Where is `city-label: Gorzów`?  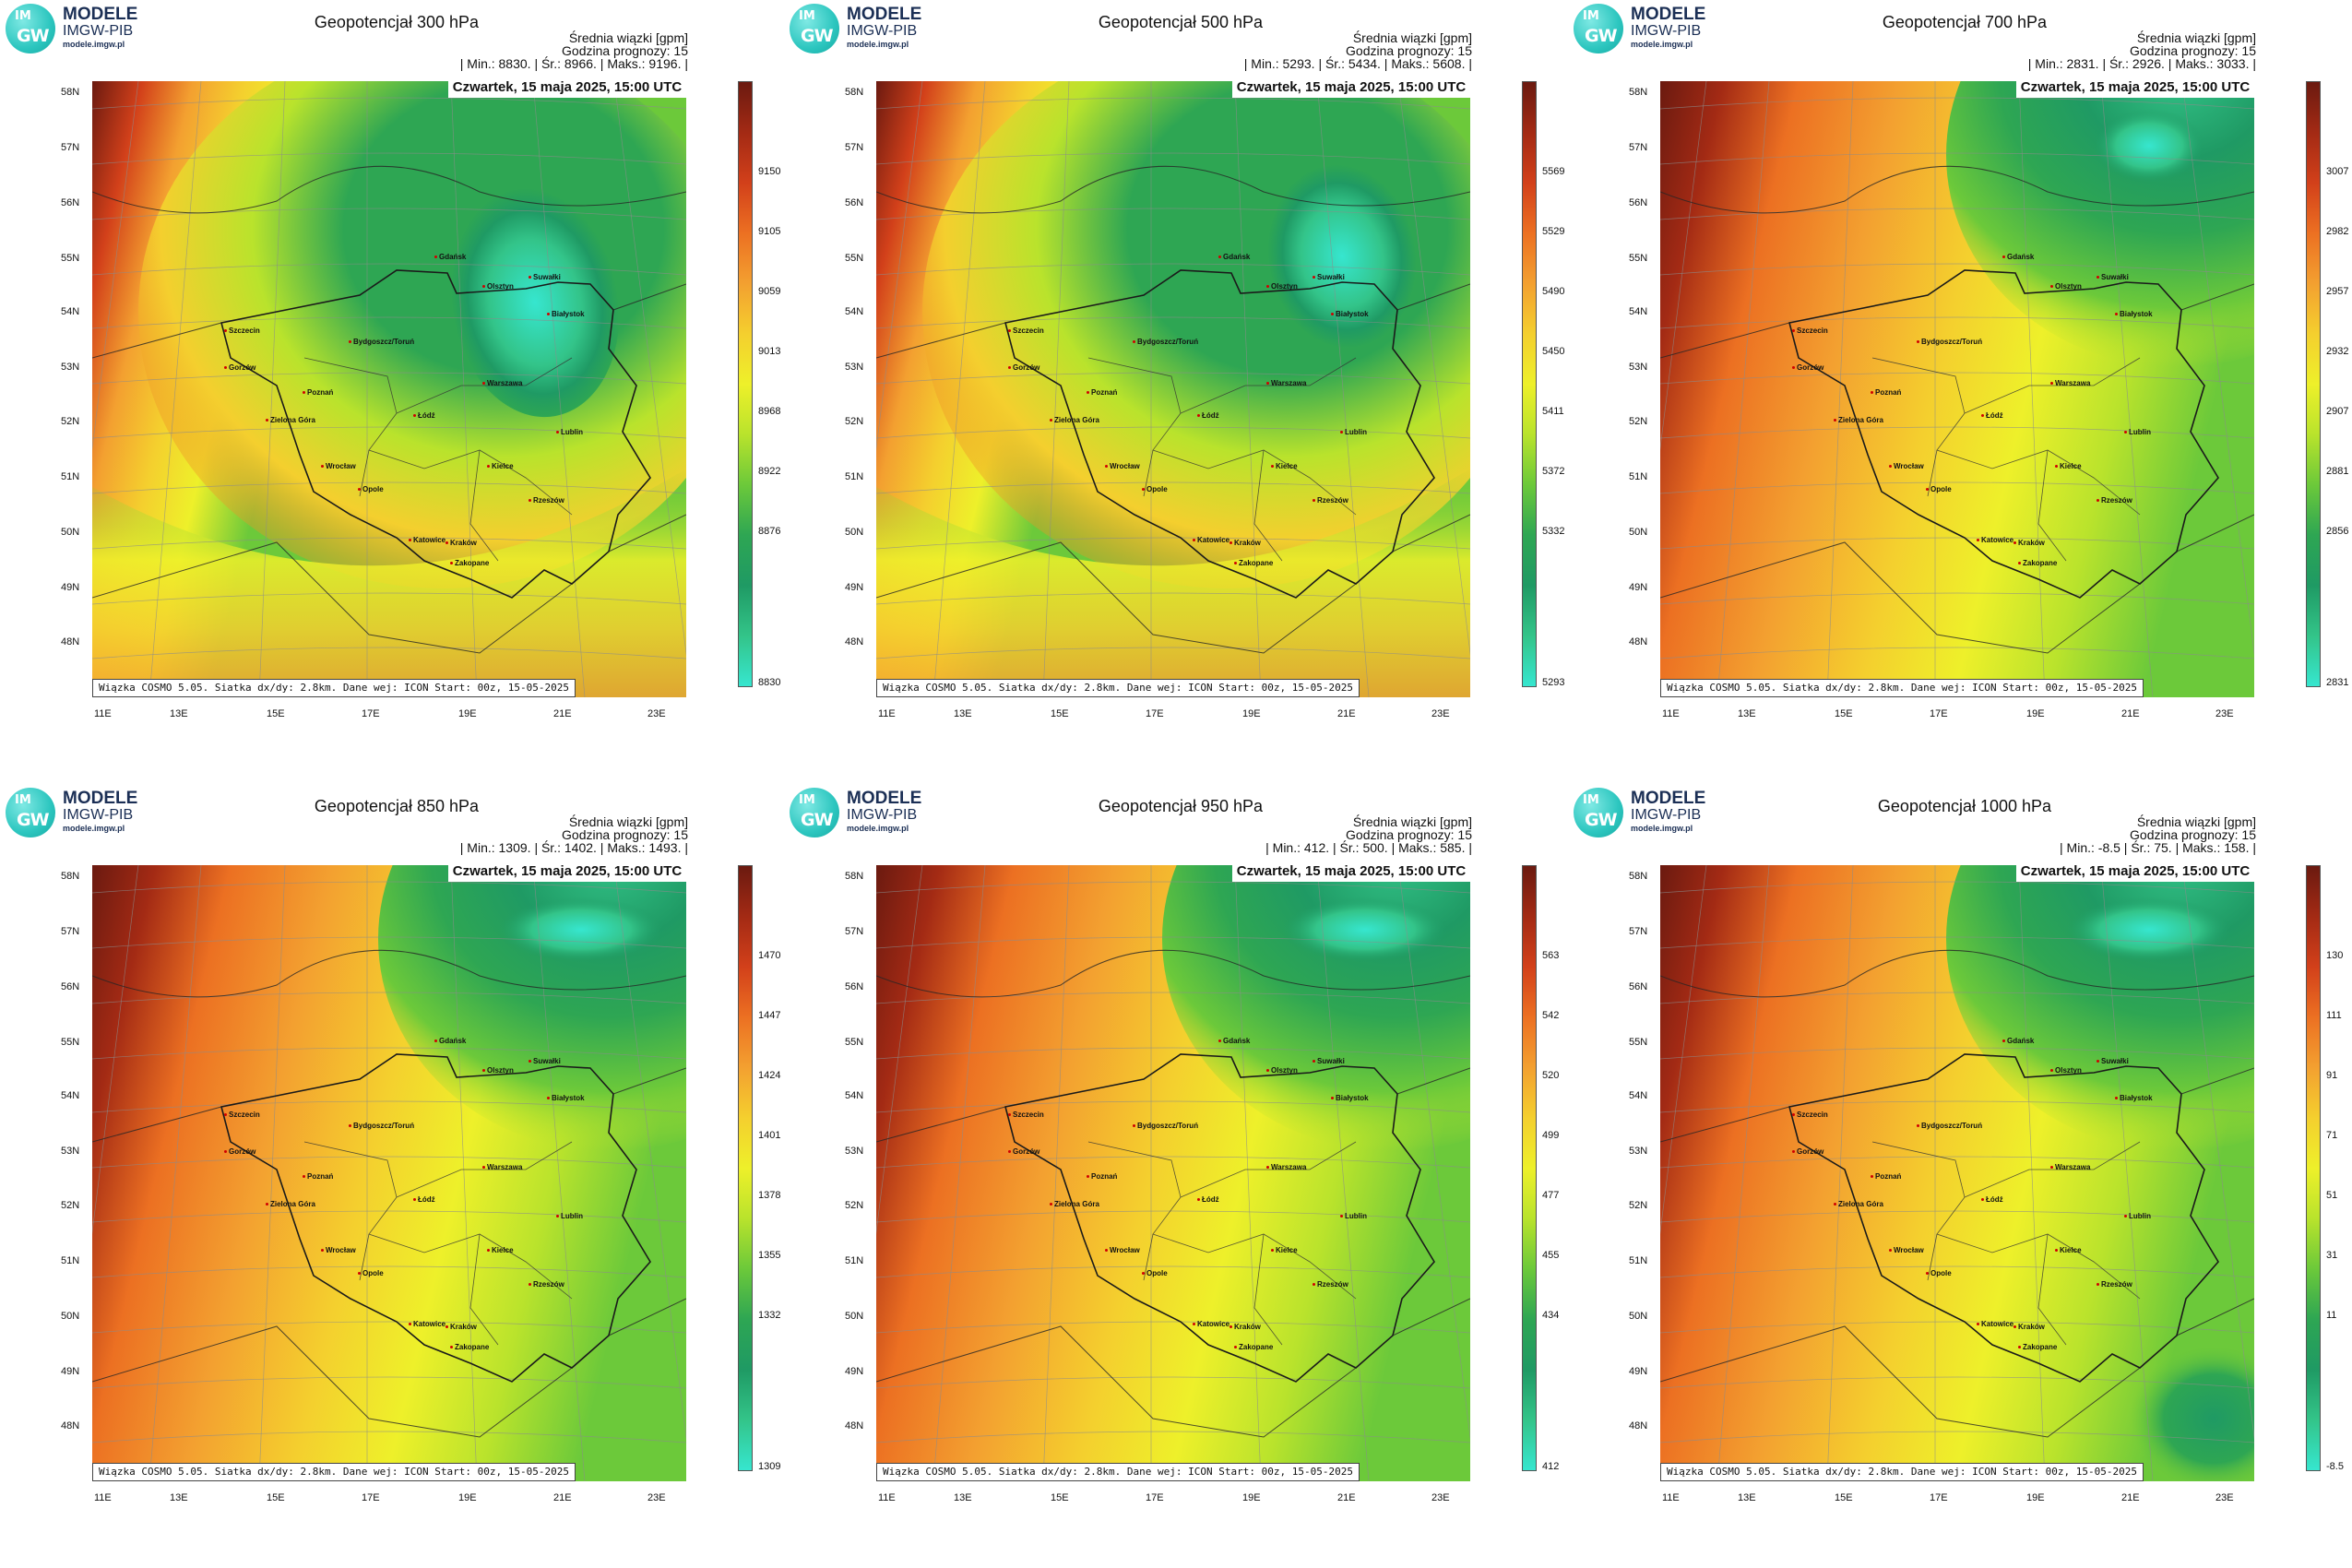 city-label: Gorzów is located at coordinates (1807, 1151).